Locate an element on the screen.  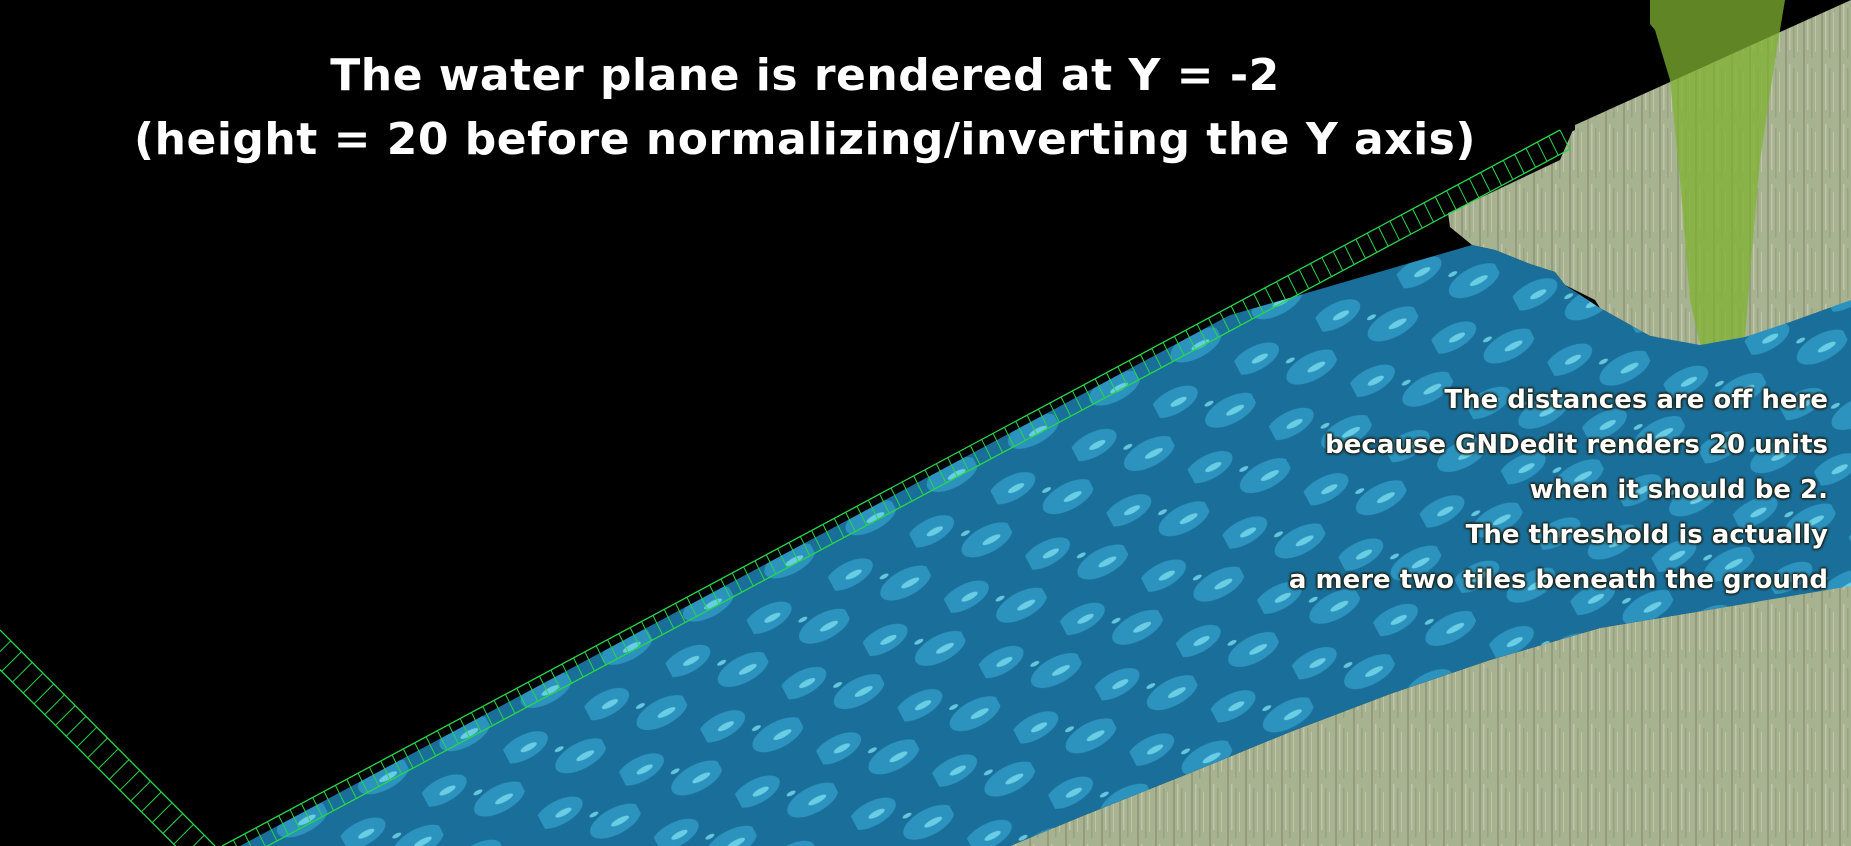
annotation-note-line: The threshold is actually is located at coordinates (1646, 535).